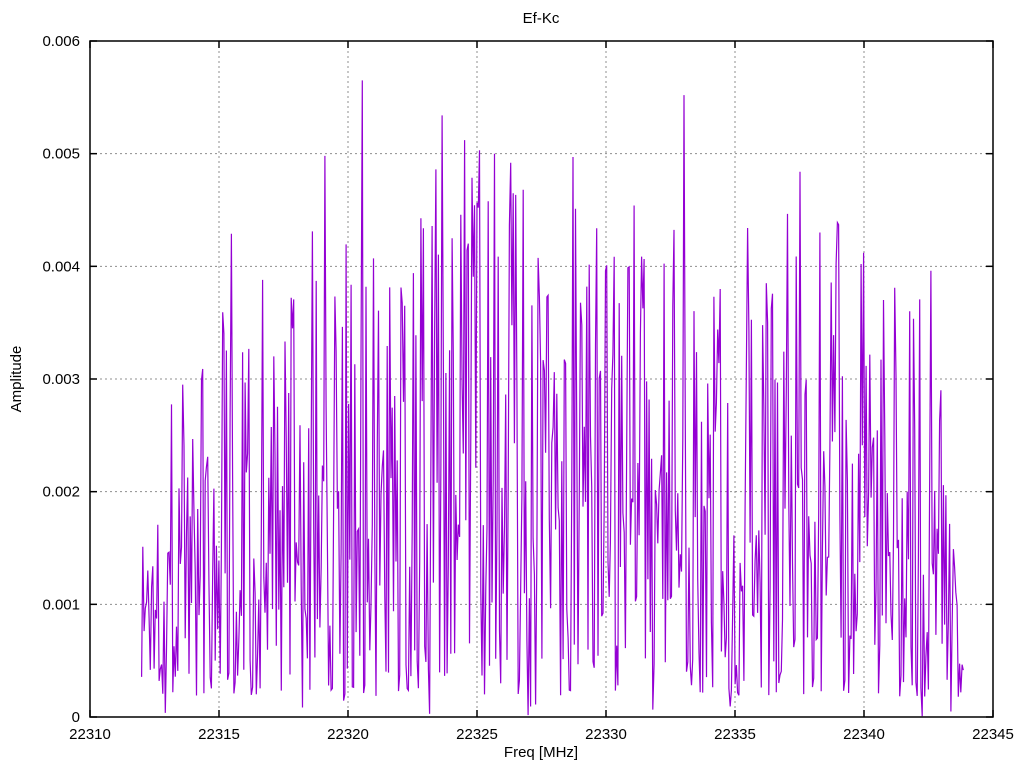  What do you see at coordinates (61, 154) in the screenshot?
I see `y-tick-label: 0.005` at bounding box center [61, 154].